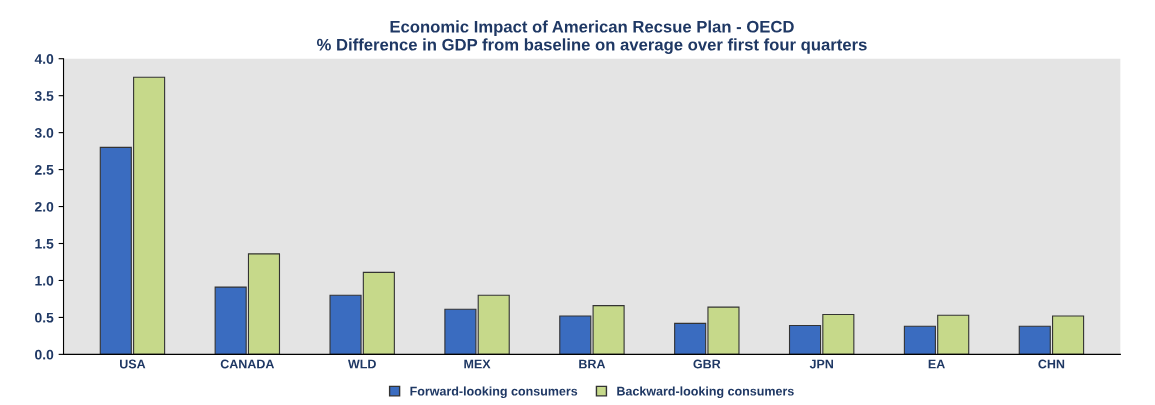 The height and width of the screenshot is (405, 1155). I want to click on y-tick-label: 4.0, so click(44, 59).